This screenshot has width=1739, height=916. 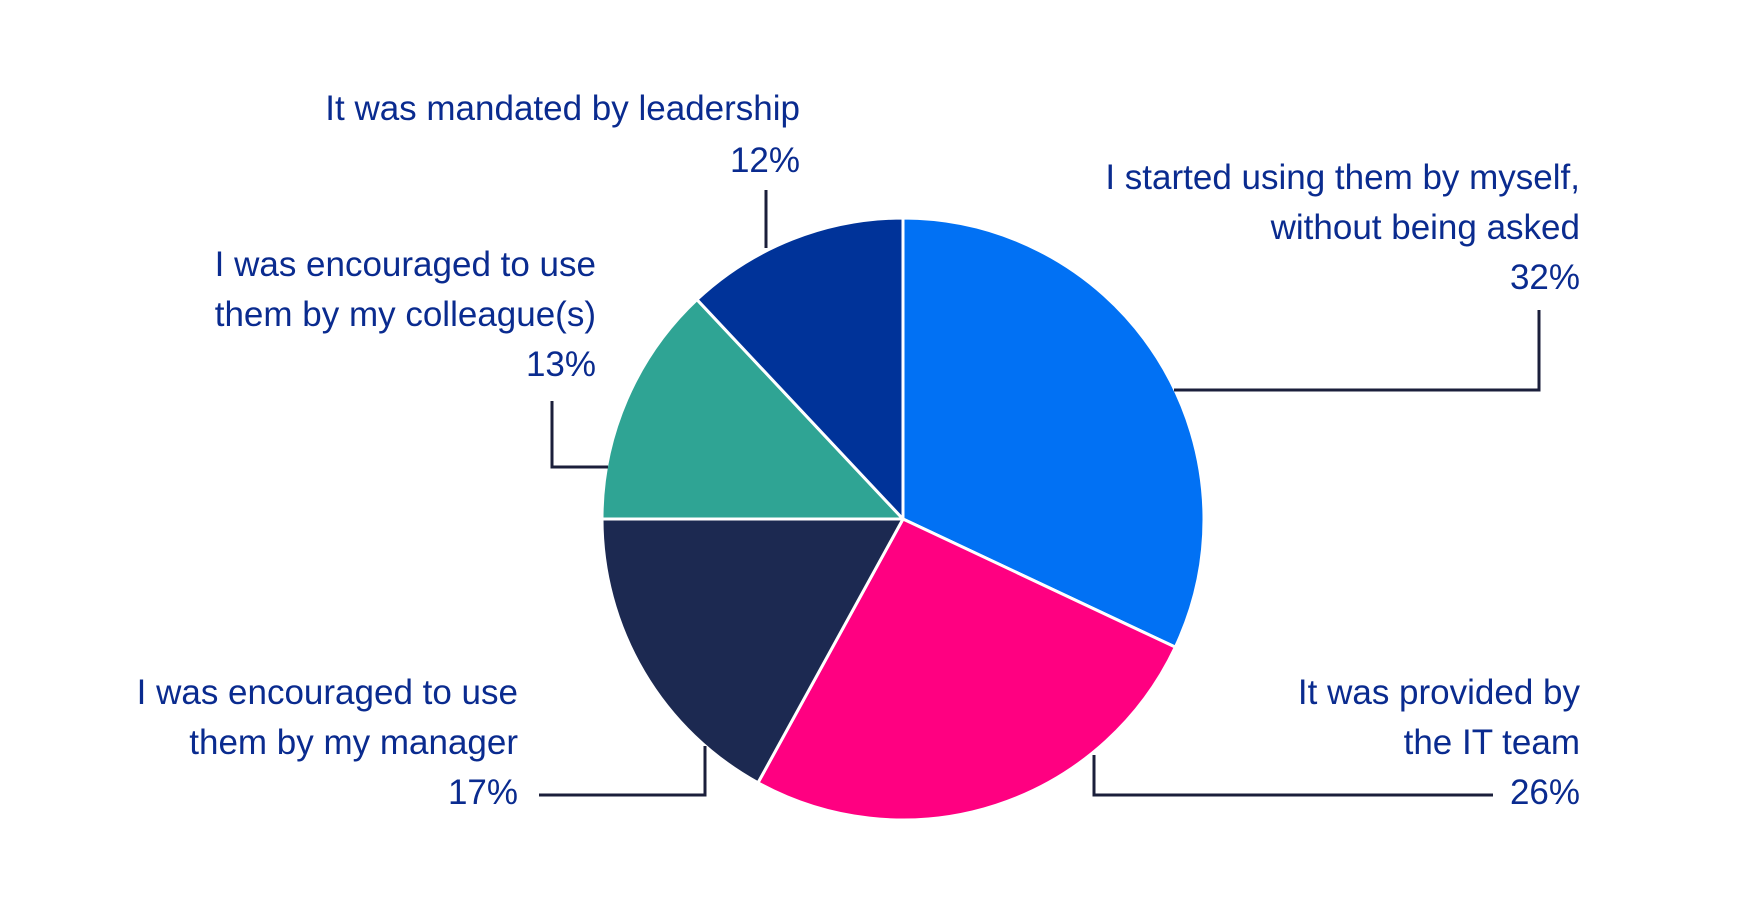 I want to click on slice-percent-5: 12%, so click(x=765, y=160).